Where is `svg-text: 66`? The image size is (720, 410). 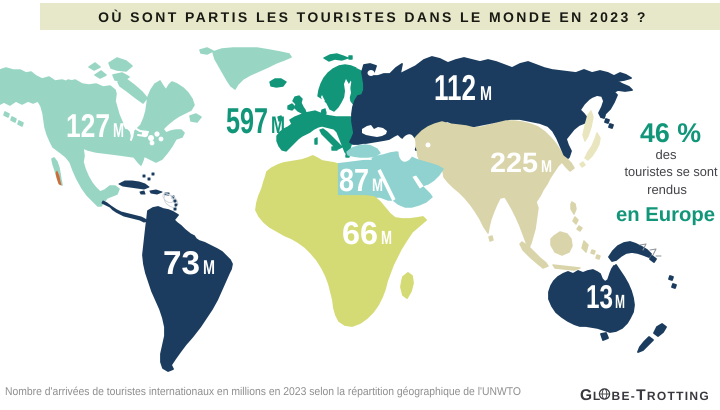
svg-text: 66 is located at coordinates (360, 233).